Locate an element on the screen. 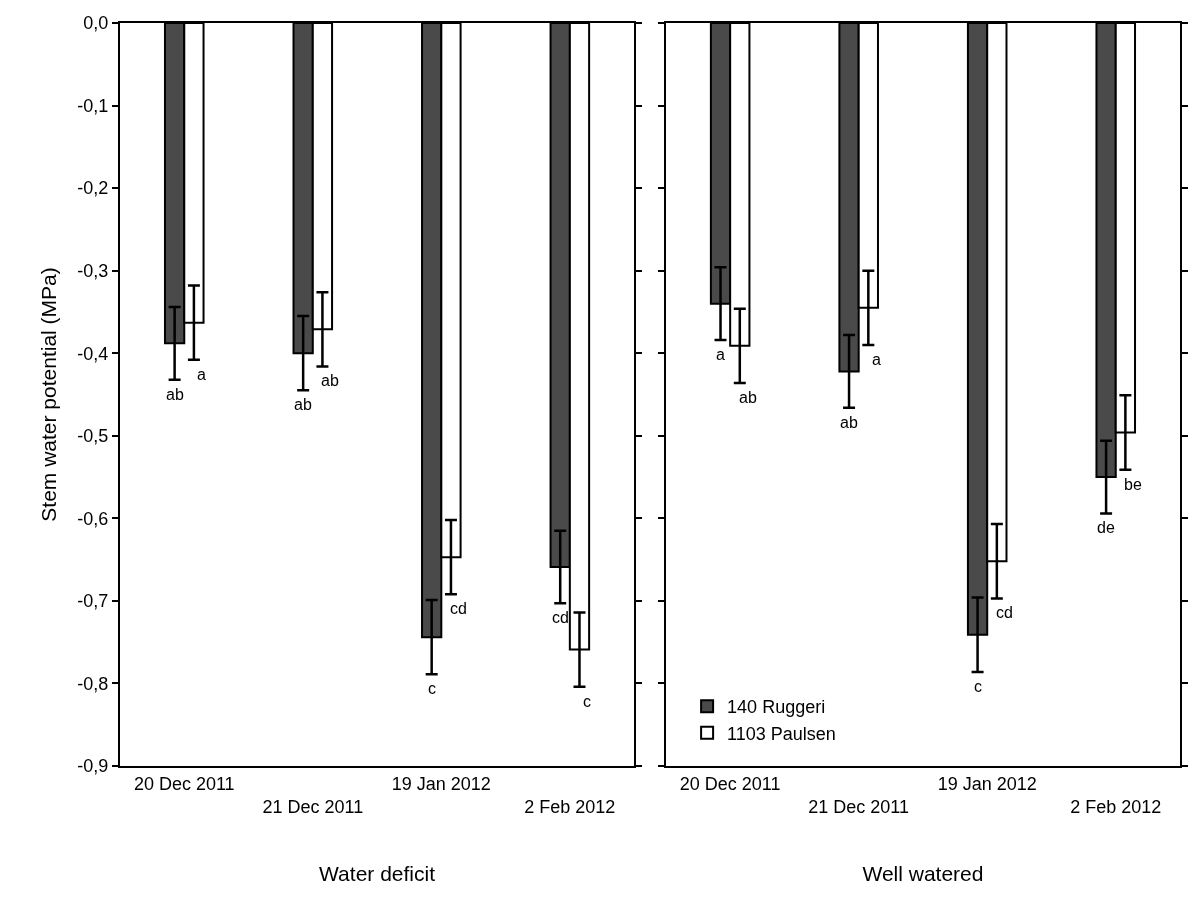 The width and height of the screenshot is (1203, 913). y-tick-label: -0,2 is located at coordinates (93, 188).